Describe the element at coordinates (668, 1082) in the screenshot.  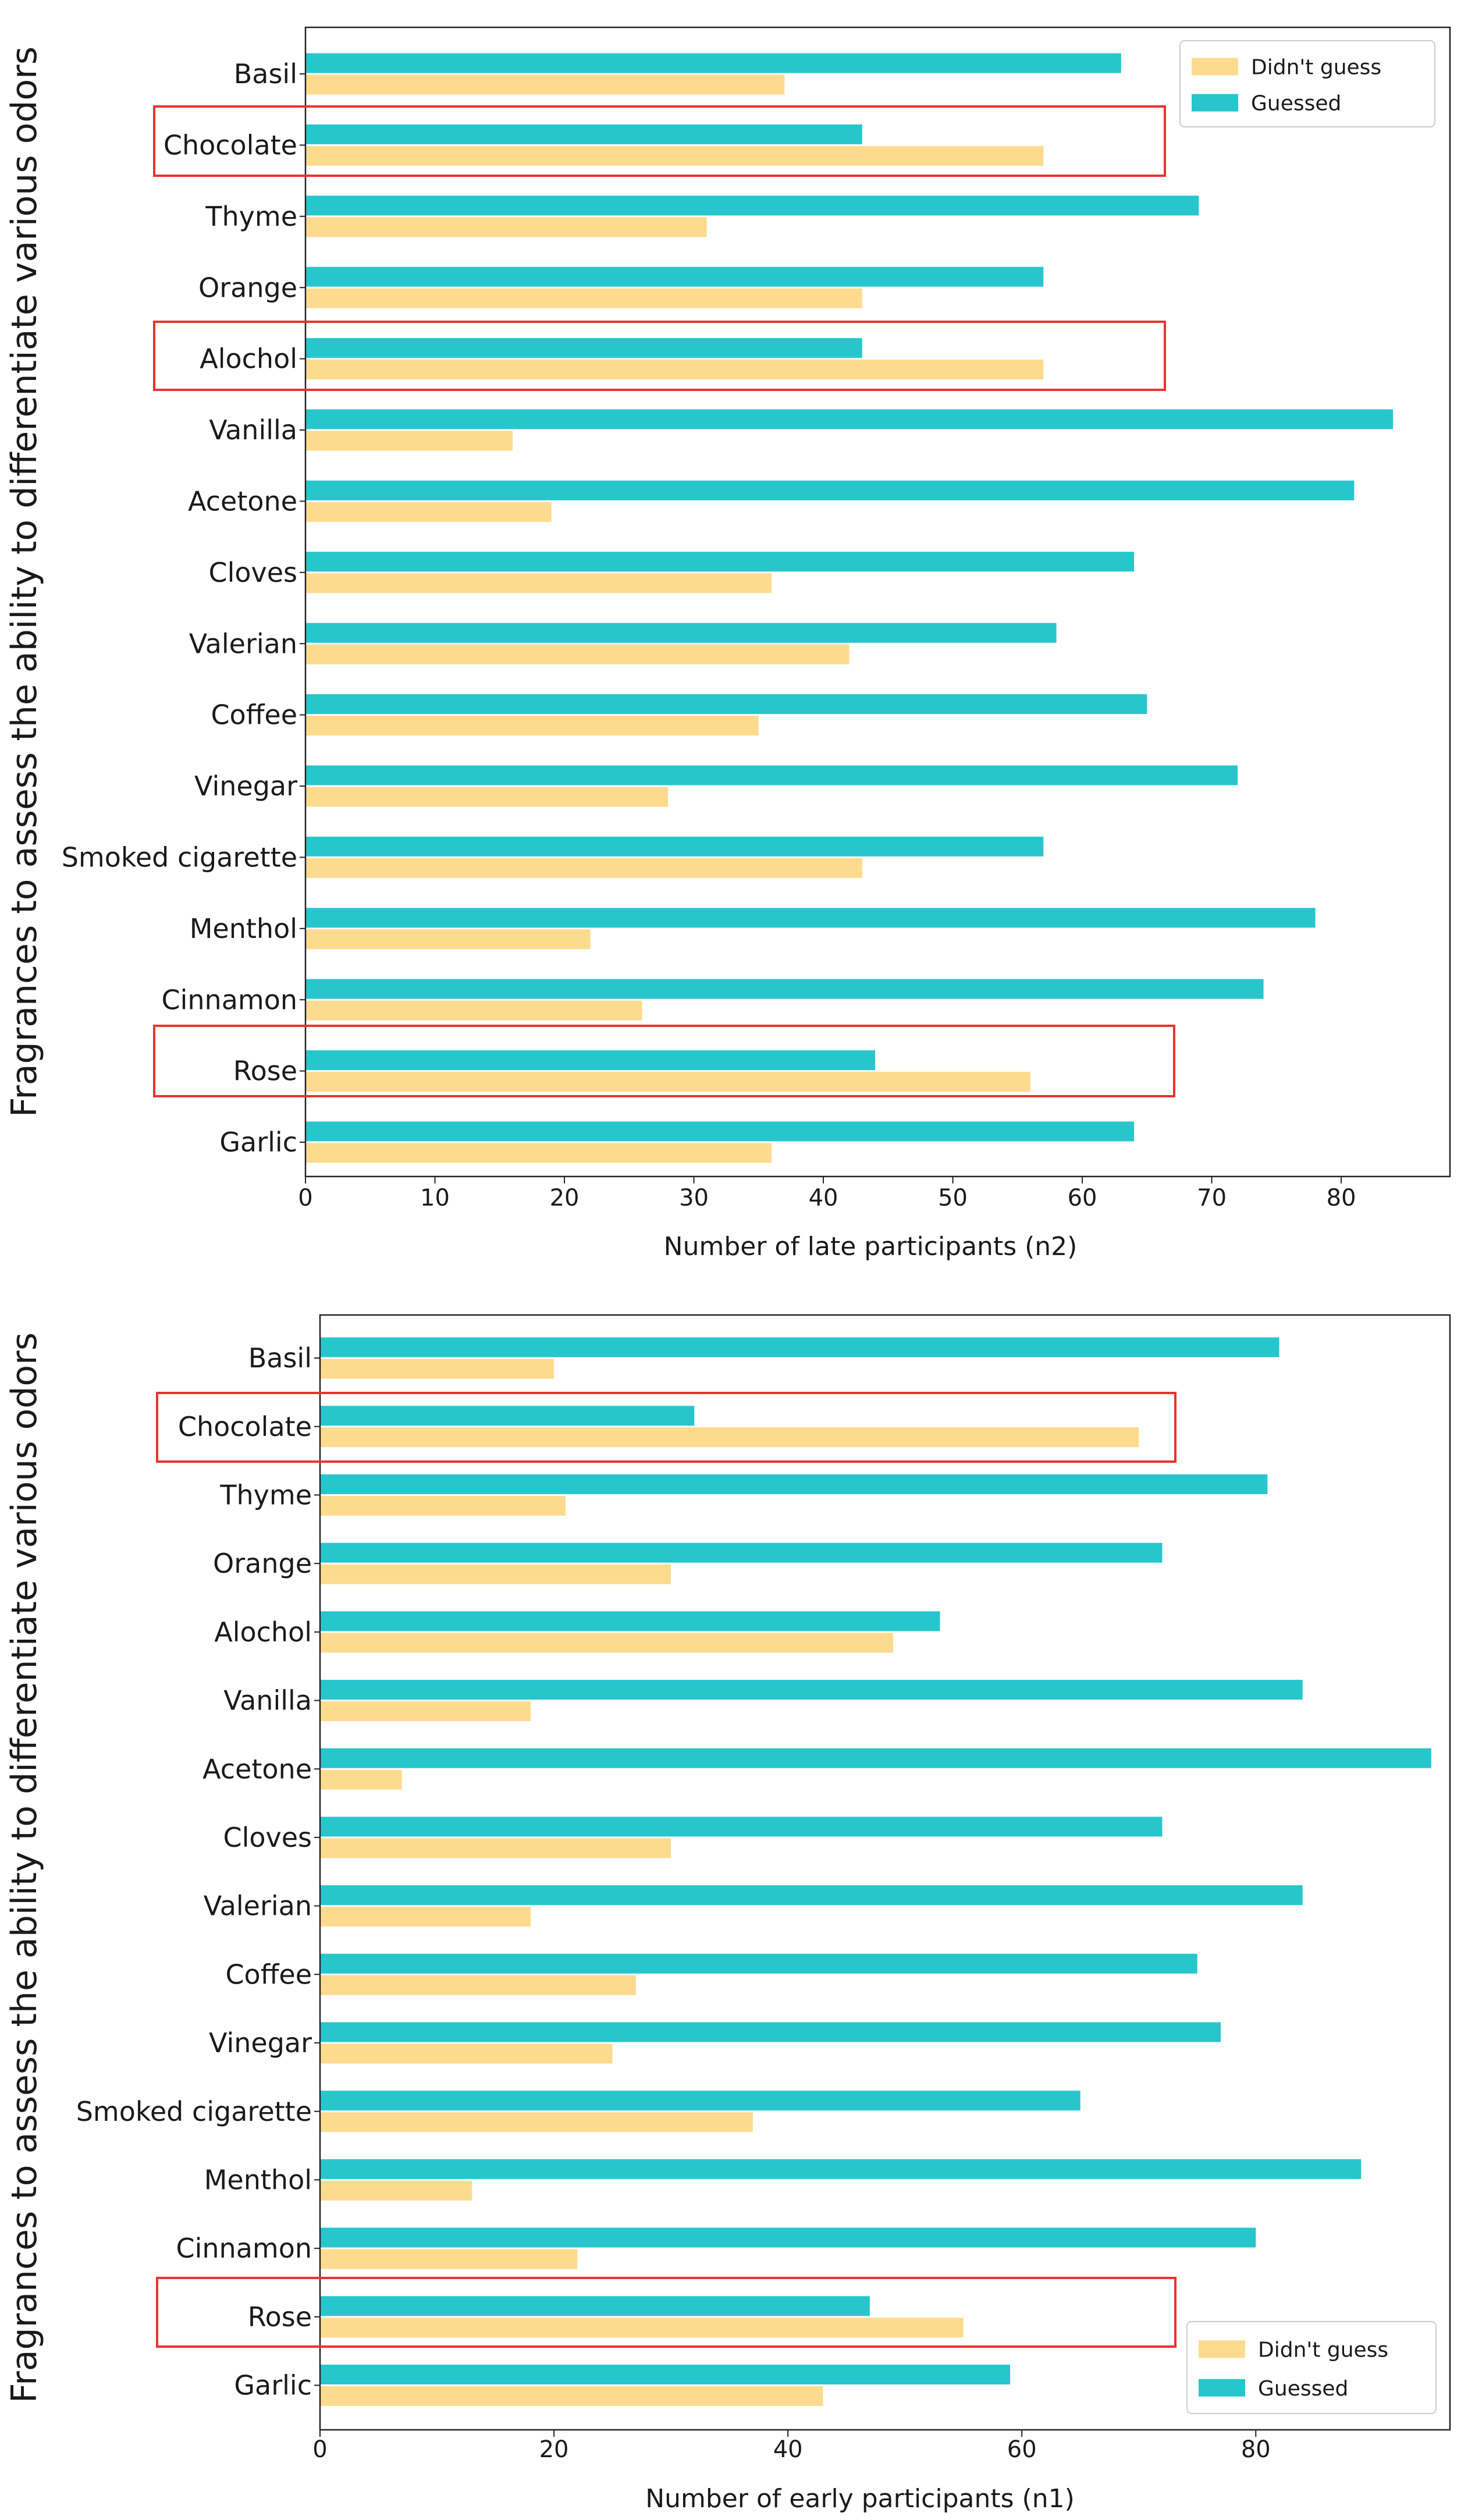
I see `bar-didnt-guess-rose` at that location.